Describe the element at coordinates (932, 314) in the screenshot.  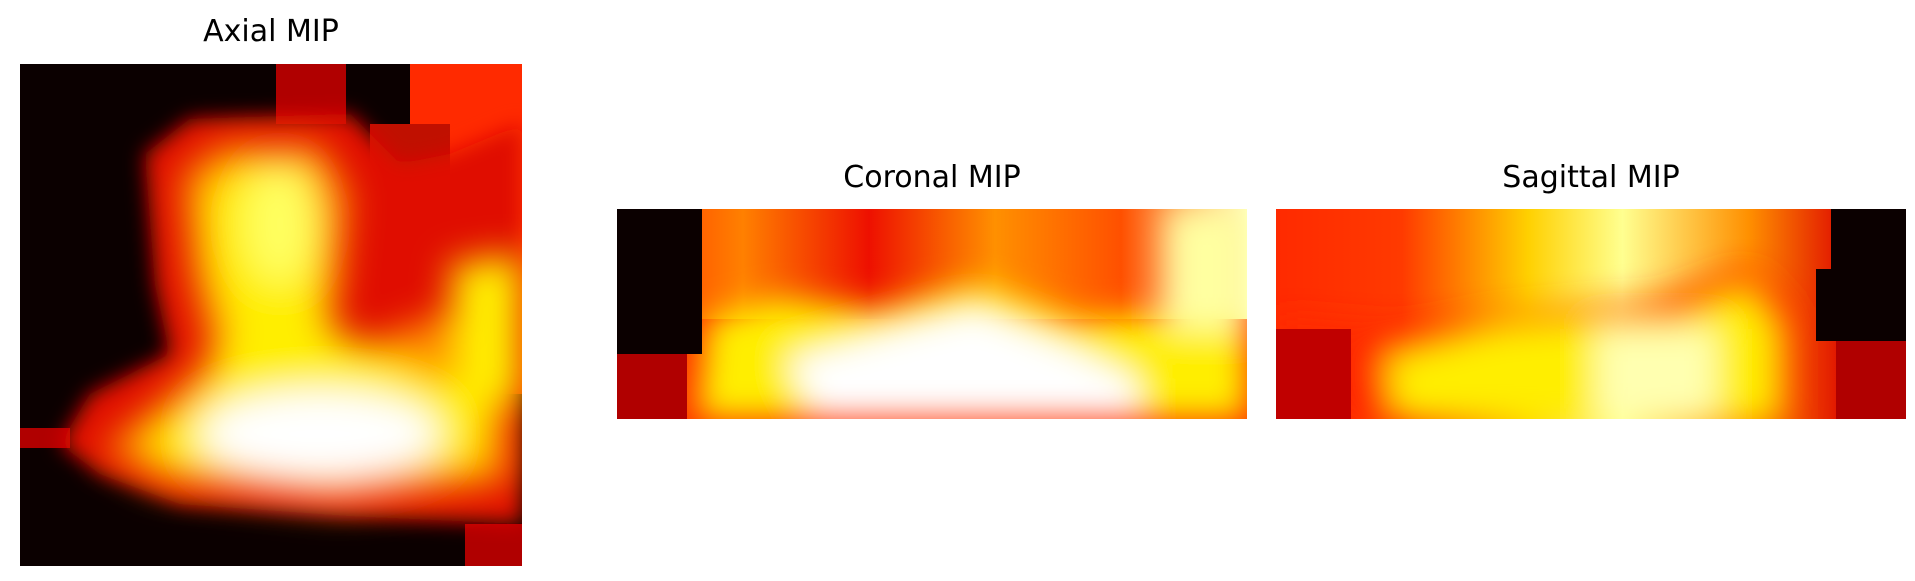
I see `coronal-mip-image` at that location.